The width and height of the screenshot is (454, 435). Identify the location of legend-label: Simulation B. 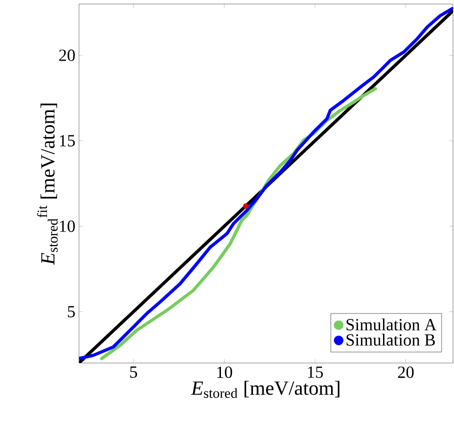
(390, 340).